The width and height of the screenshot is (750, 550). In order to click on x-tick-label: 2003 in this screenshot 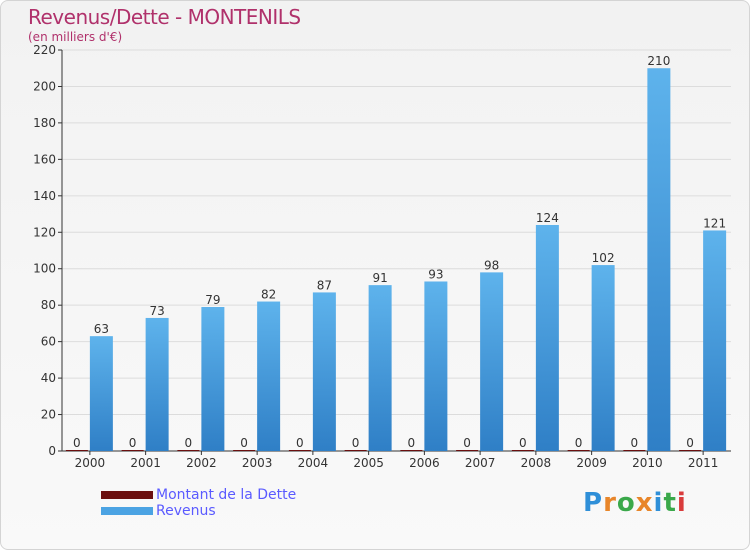, I will do `click(257, 463)`.